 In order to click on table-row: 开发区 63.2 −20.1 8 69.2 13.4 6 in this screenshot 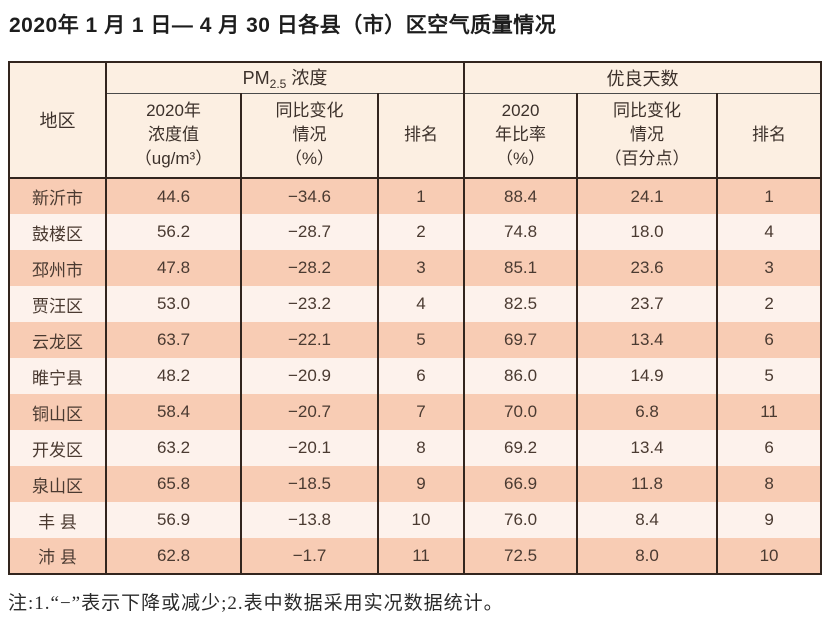, I will do `click(415, 448)`.